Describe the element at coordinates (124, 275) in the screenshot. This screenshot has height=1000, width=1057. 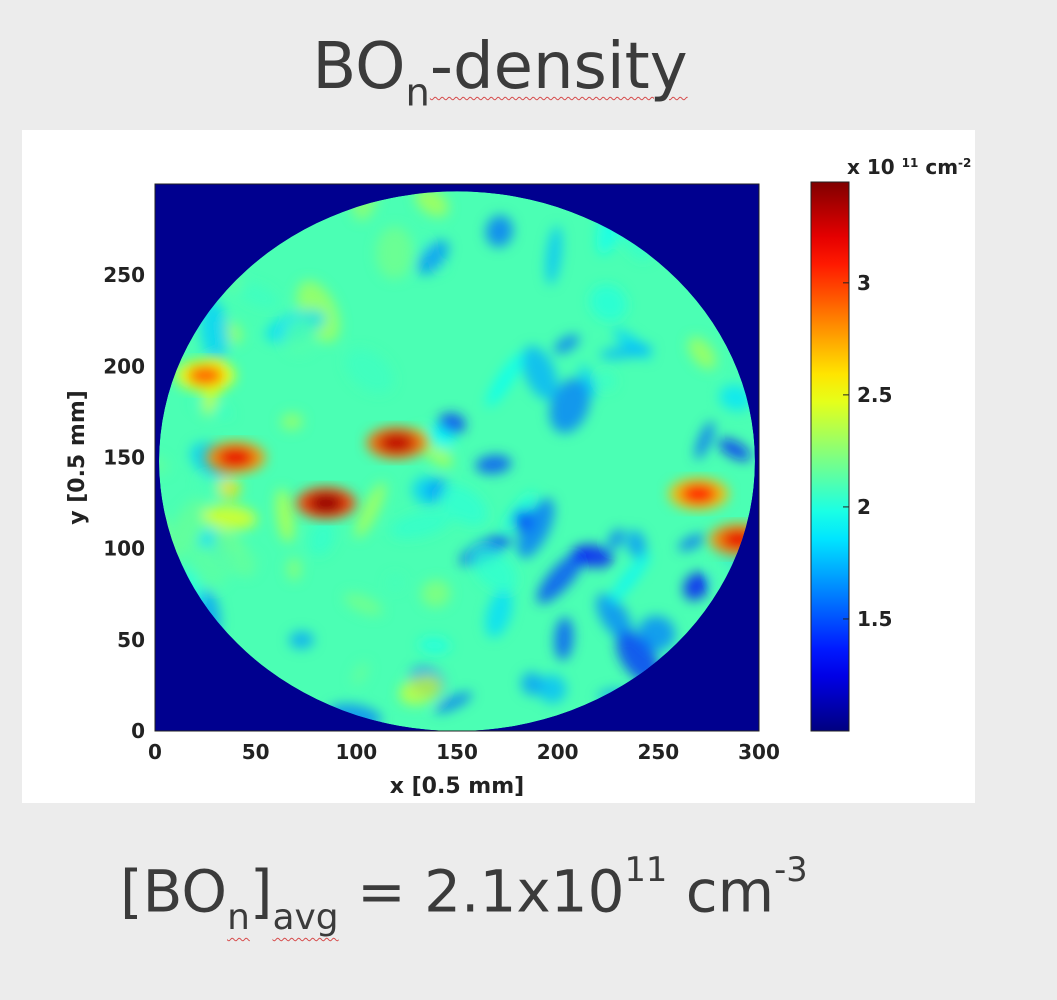
I see `y-tick-label: 250` at that location.